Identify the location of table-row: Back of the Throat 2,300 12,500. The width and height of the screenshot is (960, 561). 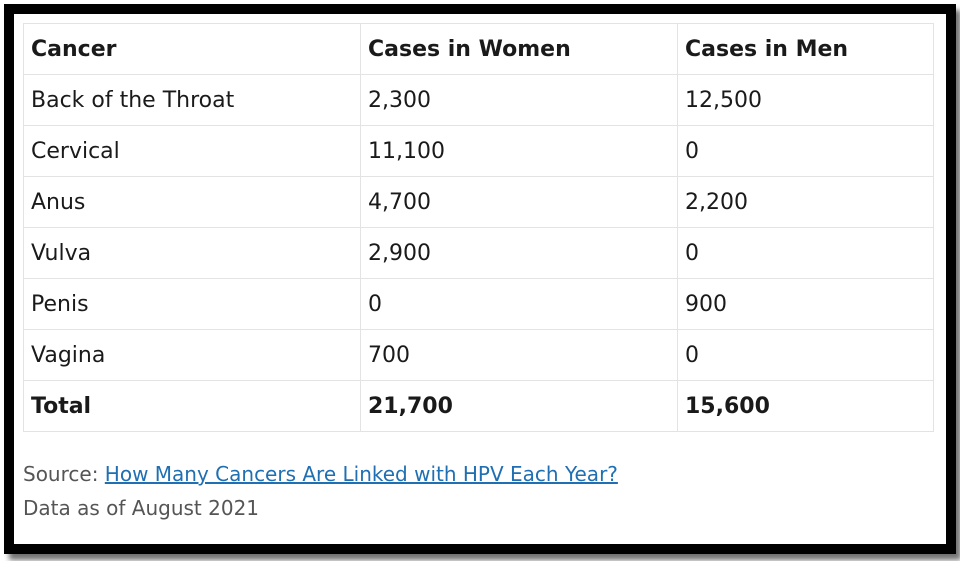
(478, 100).